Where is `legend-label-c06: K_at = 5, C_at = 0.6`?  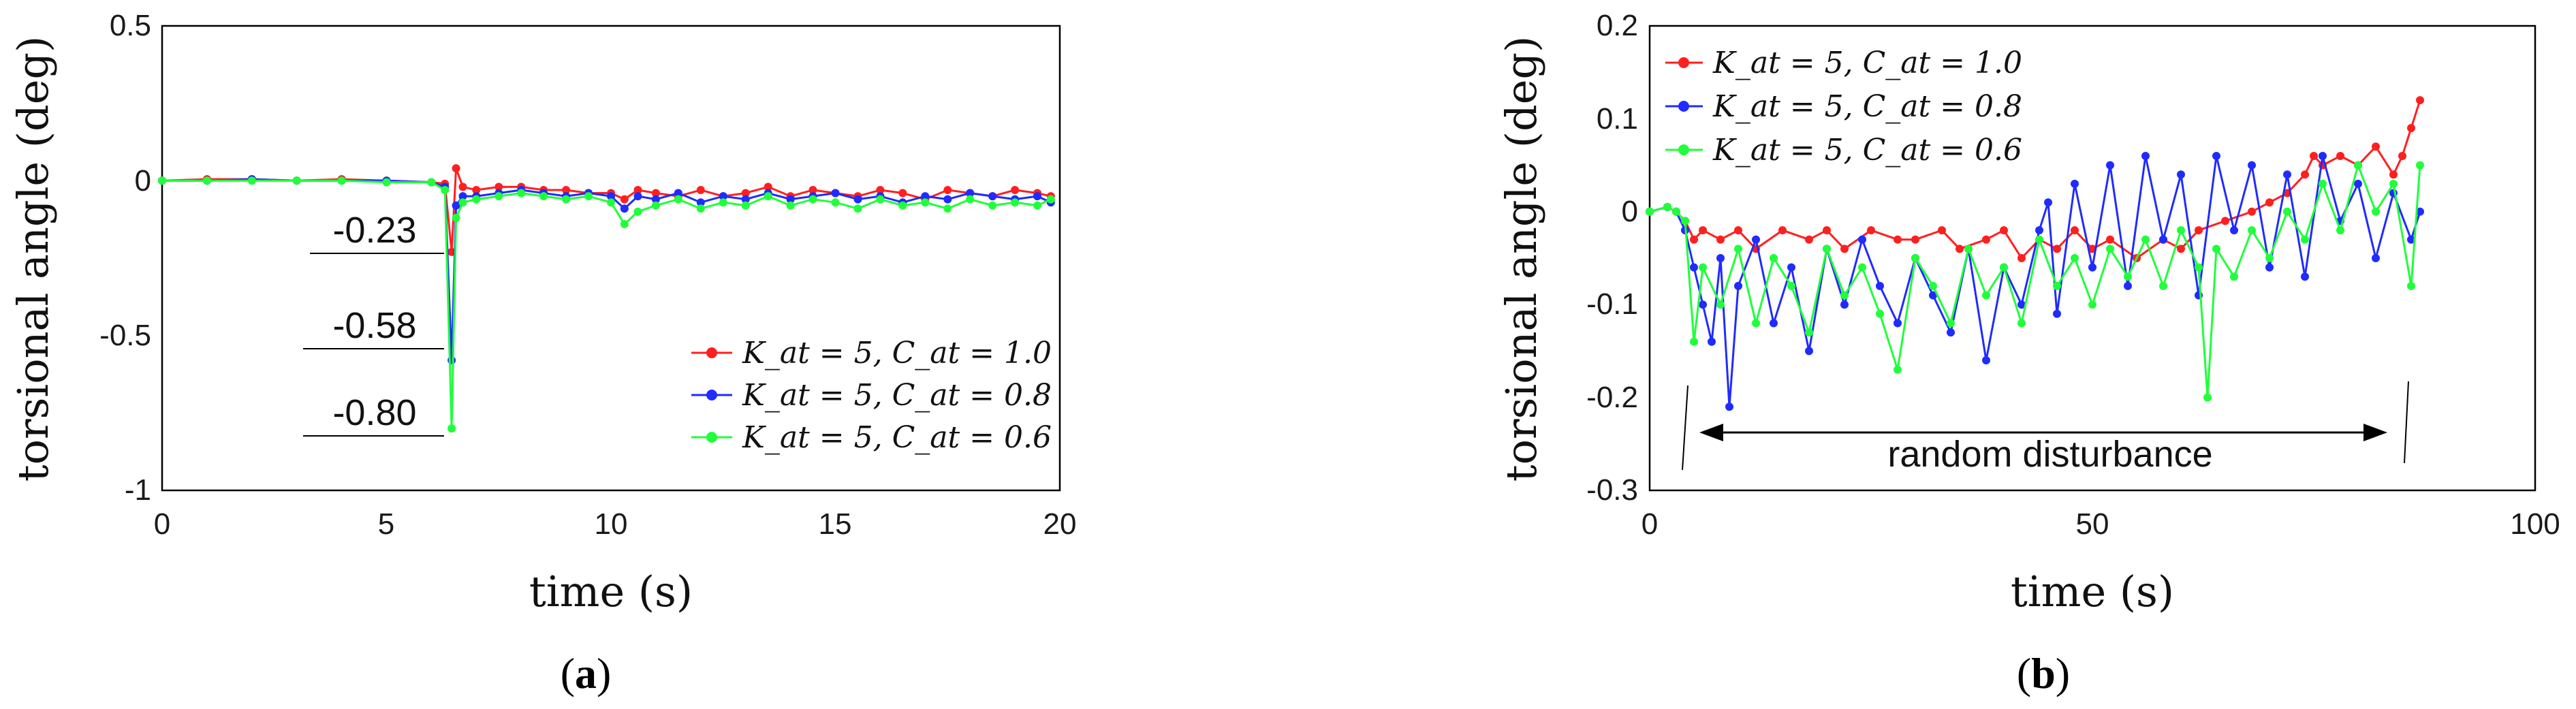
legend-label-c06: K_at = 5, C_at = 0.6 is located at coordinates (1867, 150).